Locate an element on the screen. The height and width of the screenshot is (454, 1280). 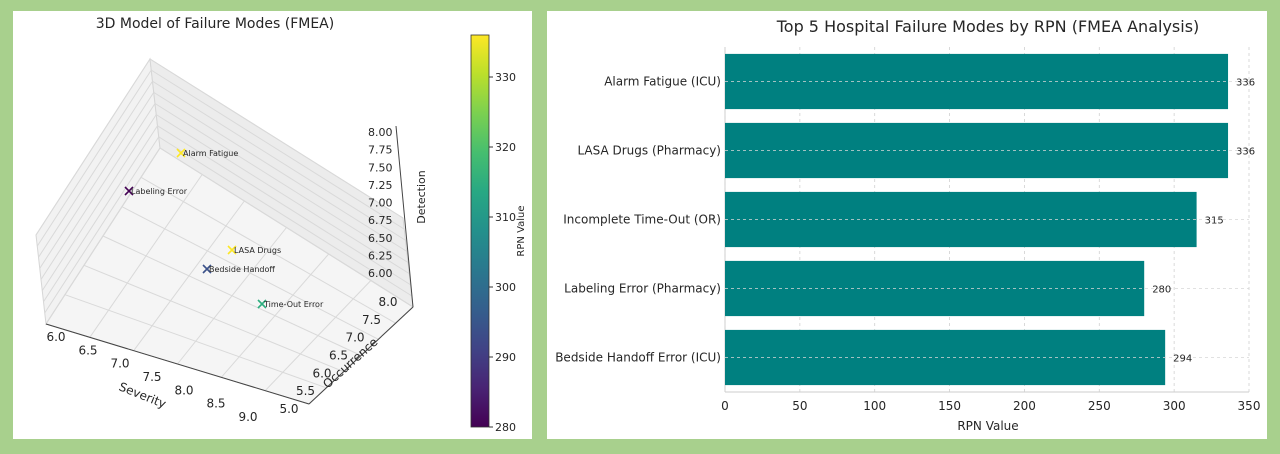
bar-x-tick: 200 is located at coordinates (1024, 406).